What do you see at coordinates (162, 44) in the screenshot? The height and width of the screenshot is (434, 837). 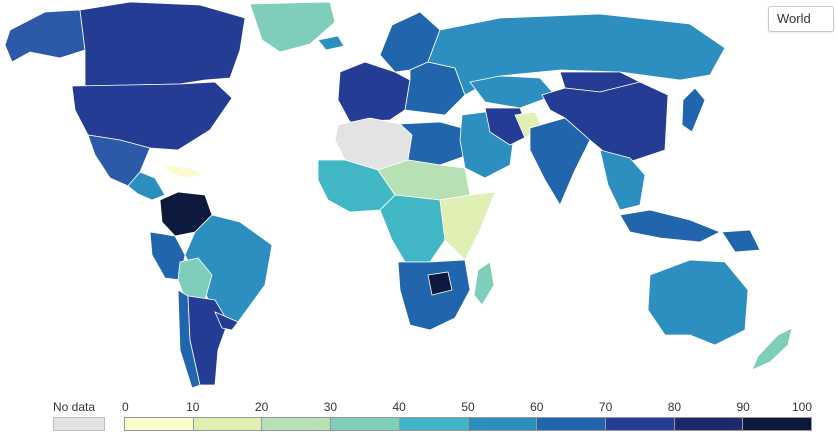 I see `region-canada` at bounding box center [162, 44].